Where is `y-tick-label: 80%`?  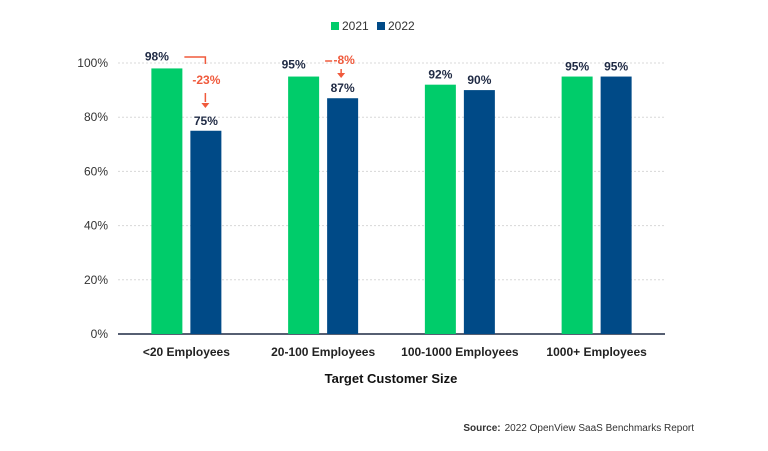 y-tick-label: 80% is located at coordinates (96, 117).